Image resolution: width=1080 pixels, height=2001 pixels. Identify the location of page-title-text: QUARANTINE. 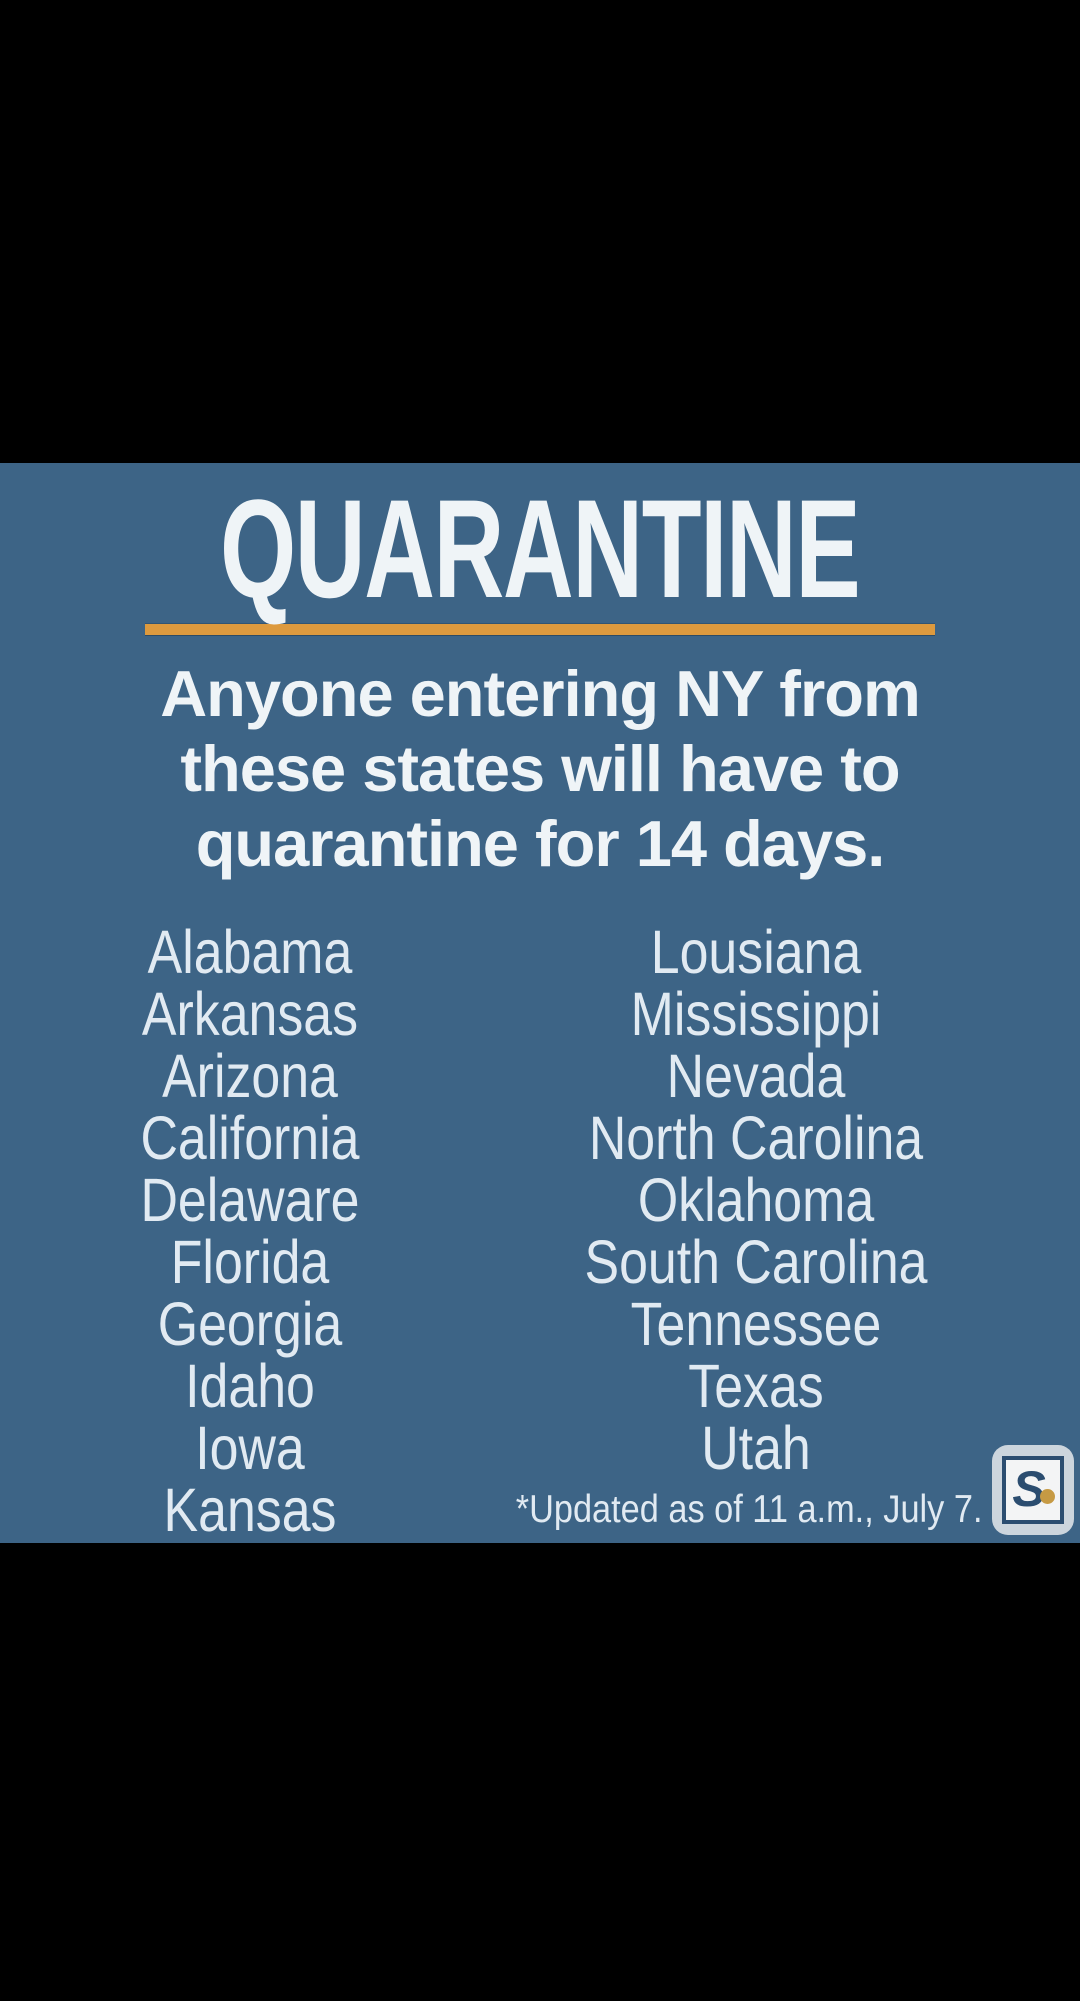
(540, 548).